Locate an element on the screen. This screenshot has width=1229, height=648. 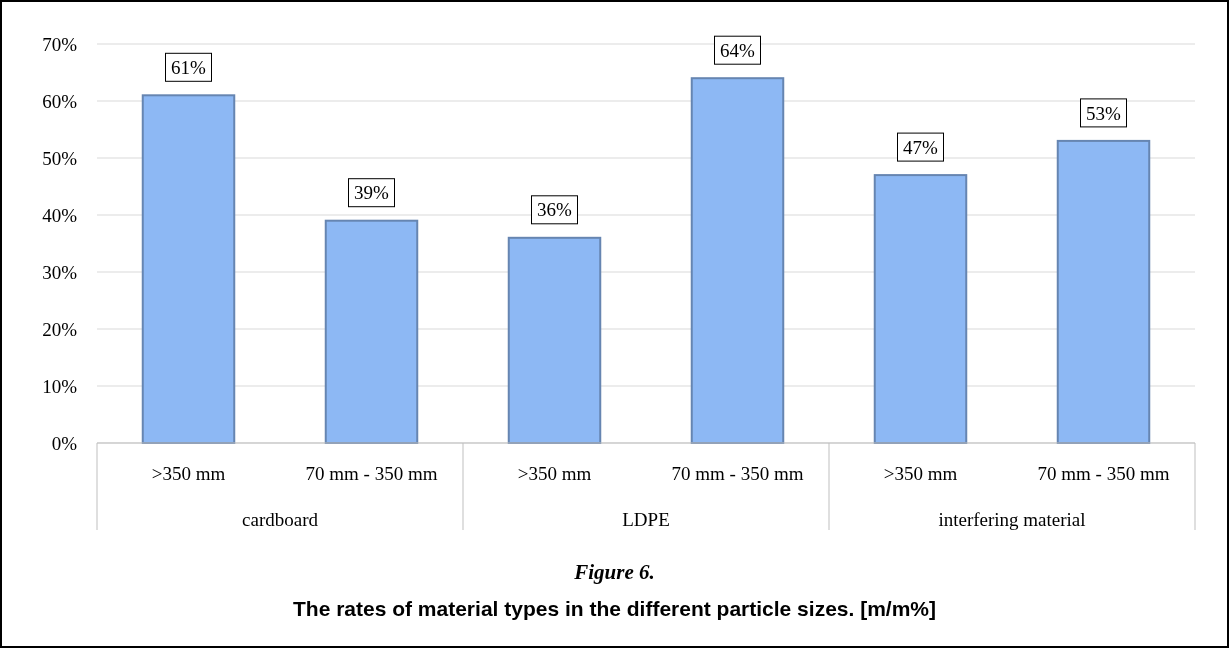
data-label: 64% is located at coordinates (738, 50).